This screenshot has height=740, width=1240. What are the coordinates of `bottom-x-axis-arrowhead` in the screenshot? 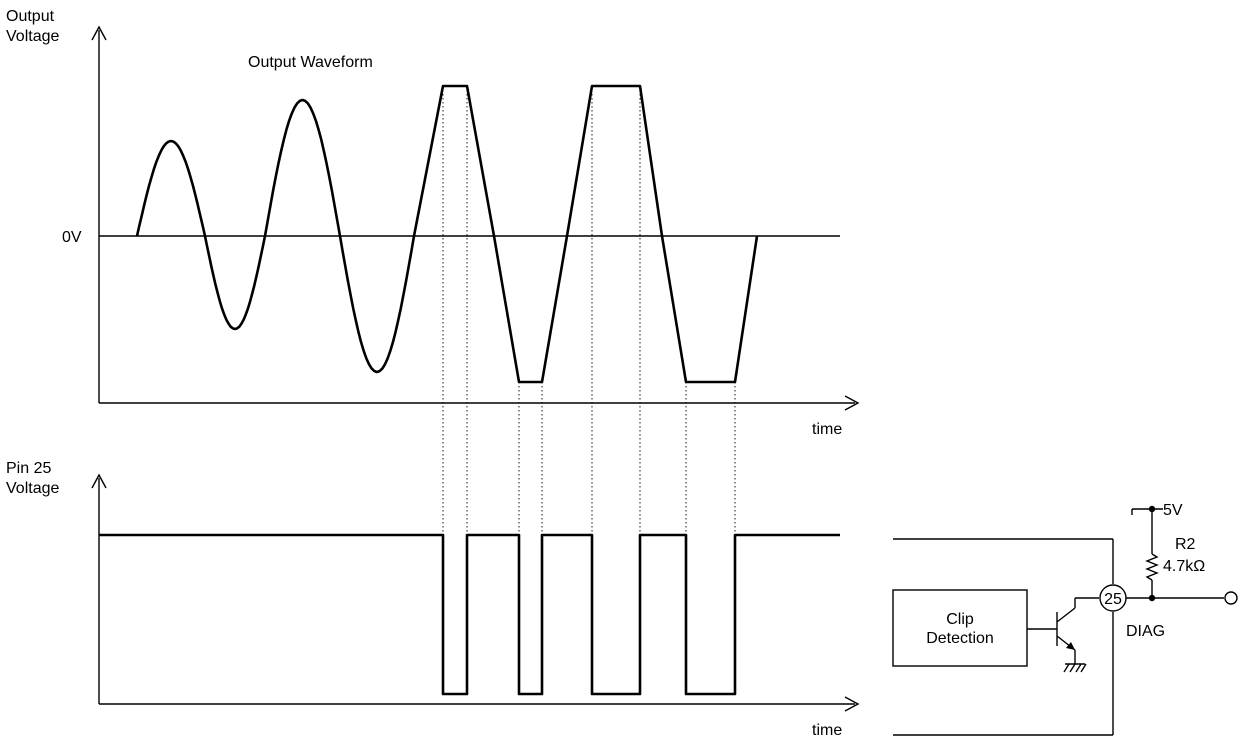 It's located at (852, 704).